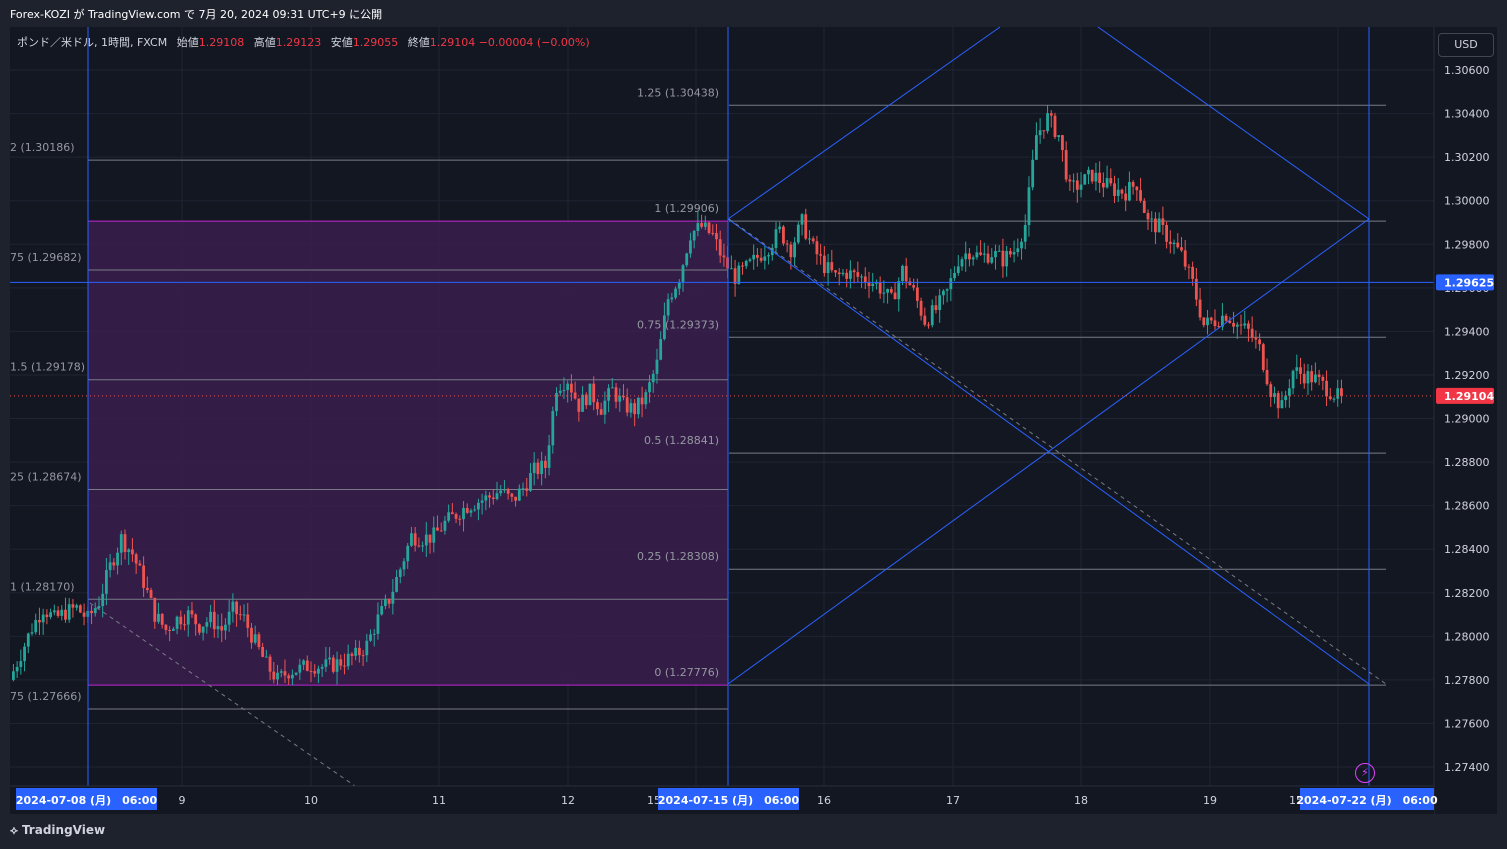 This screenshot has height=849, width=1507. What do you see at coordinates (418, 42) in the screenshot?
I see `close-label: 終値` at bounding box center [418, 42].